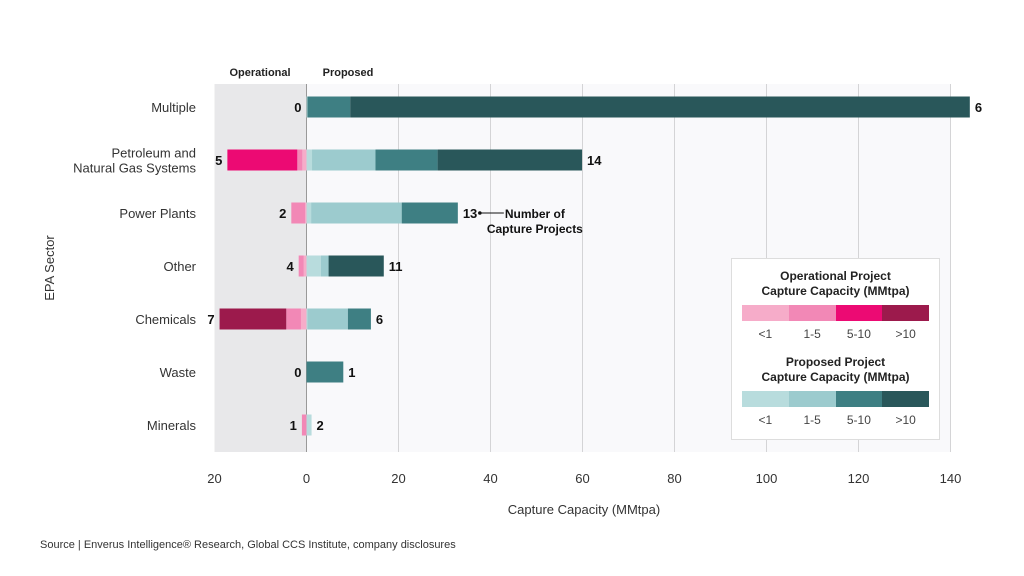 The height and width of the screenshot is (576, 1024). What do you see at coordinates (172, 425) in the screenshot?
I see `category-label: Minerals` at bounding box center [172, 425].